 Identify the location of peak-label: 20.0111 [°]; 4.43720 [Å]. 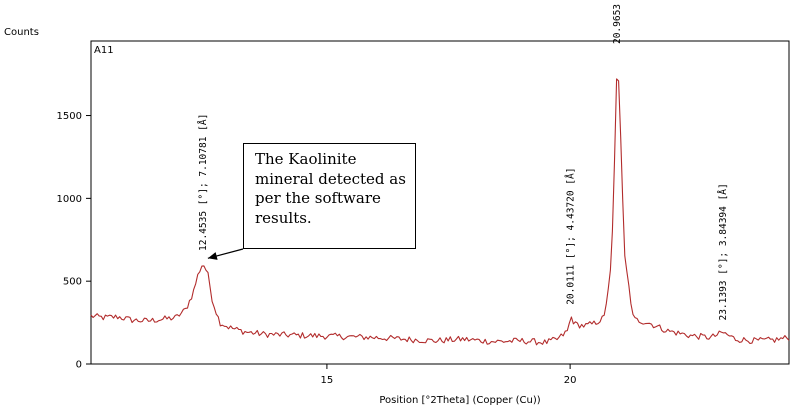
(571, 236).